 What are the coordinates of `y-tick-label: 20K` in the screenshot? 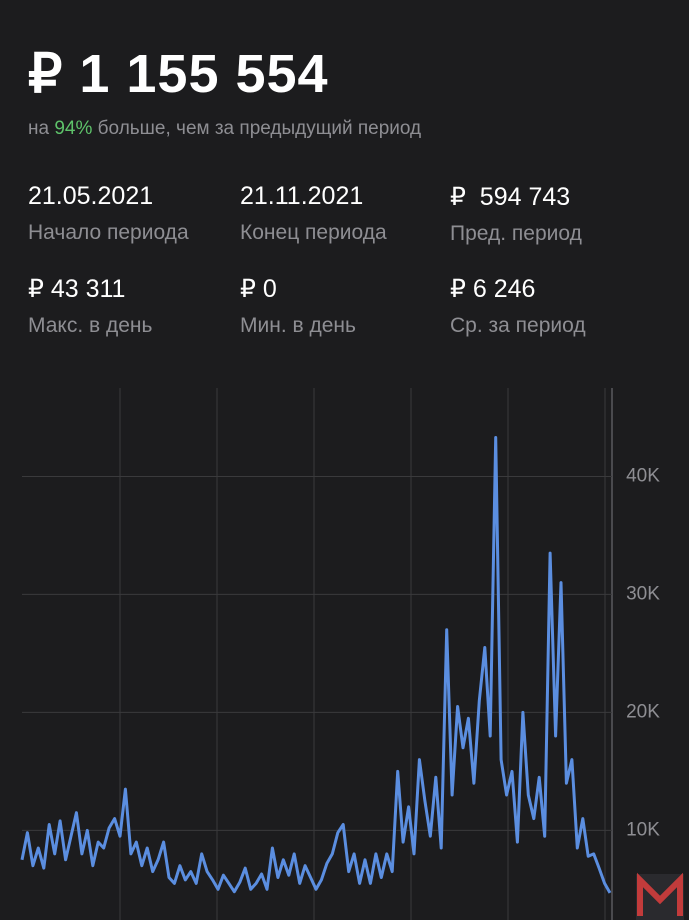 It's located at (643, 711).